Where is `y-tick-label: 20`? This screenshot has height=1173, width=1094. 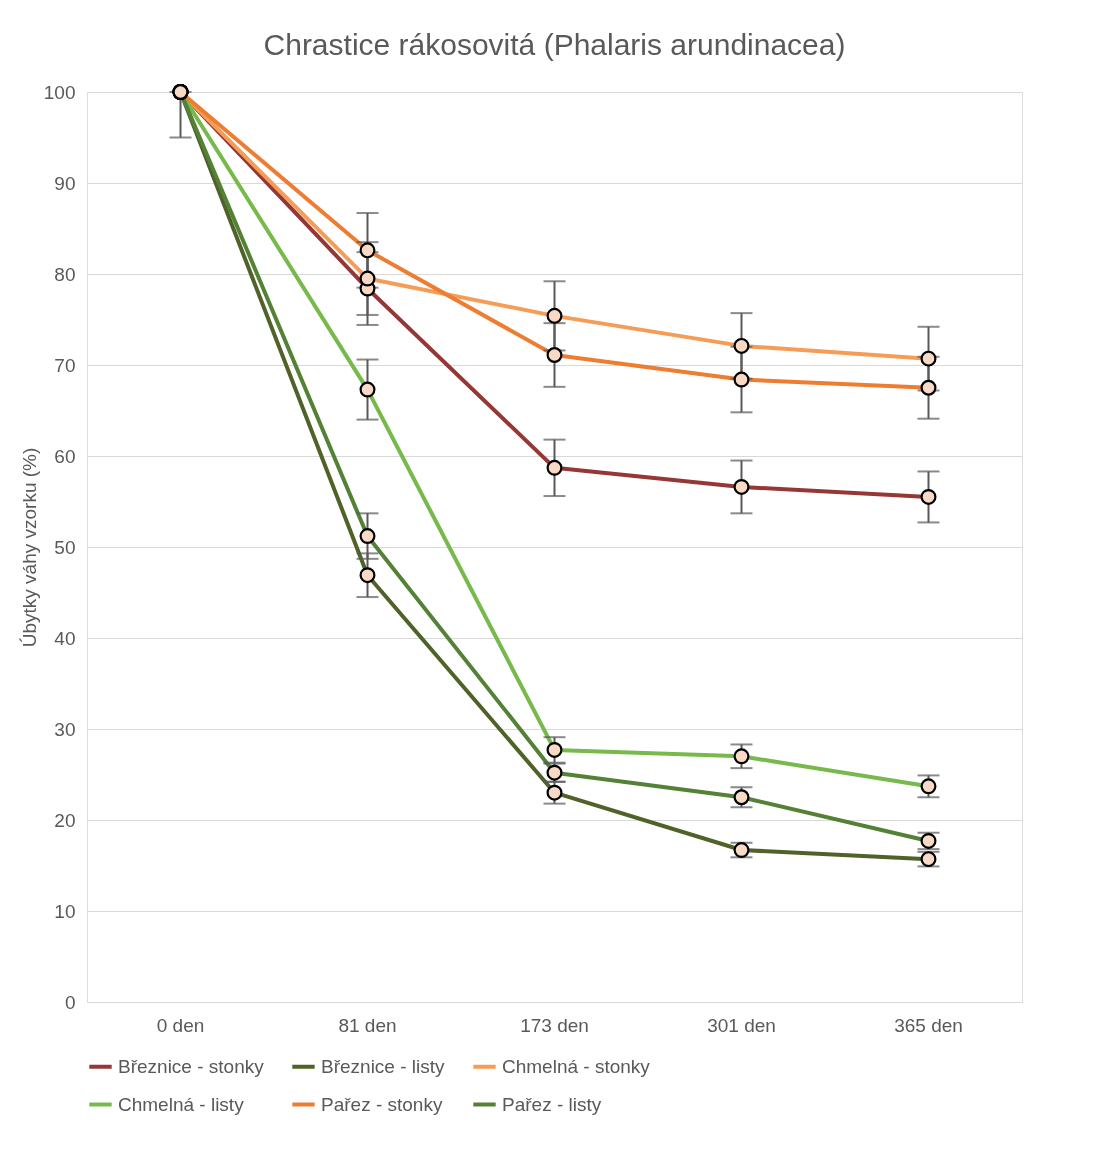 y-tick-label: 20 is located at coordinates (65, 820).